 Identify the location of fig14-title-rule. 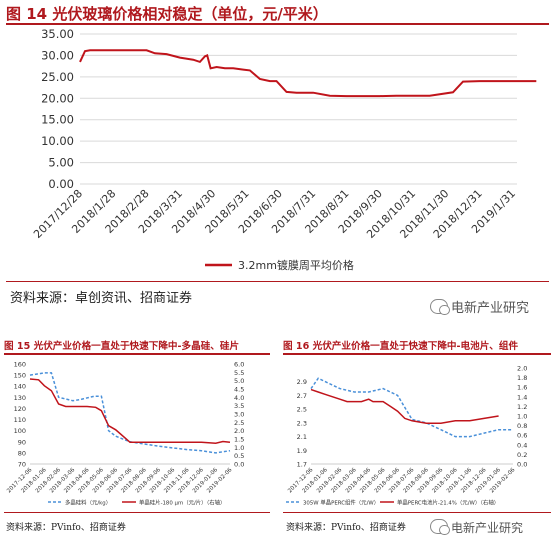
(277, 24).